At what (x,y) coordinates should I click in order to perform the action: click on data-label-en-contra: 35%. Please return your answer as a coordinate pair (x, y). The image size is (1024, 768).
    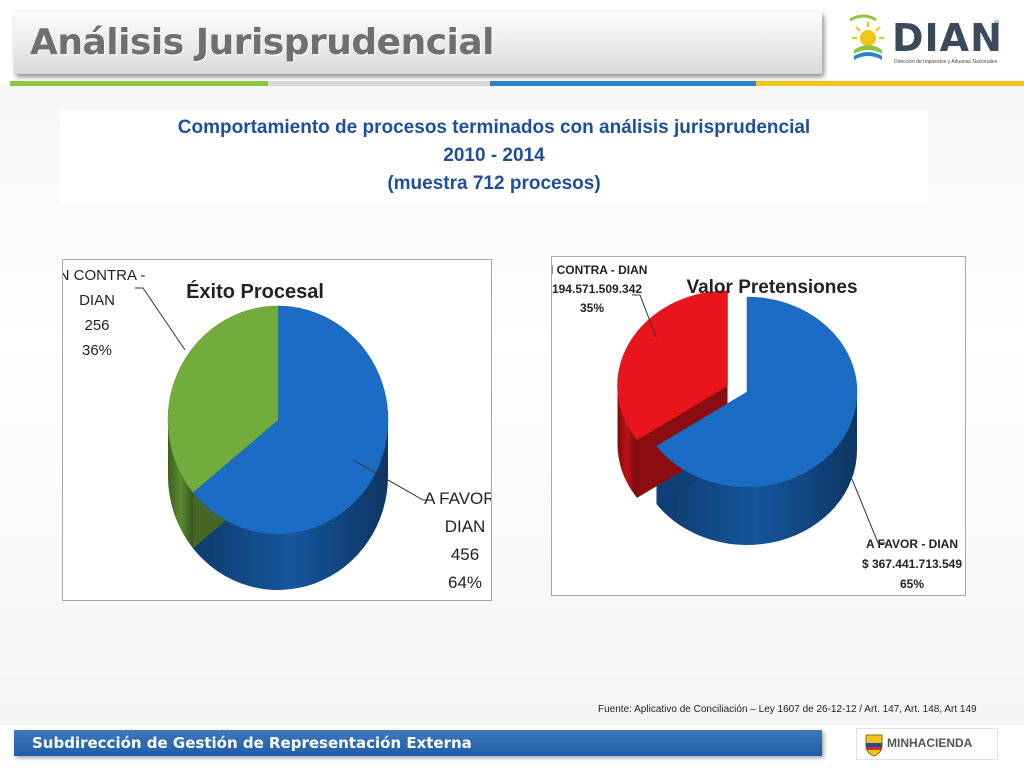
    Looking at the image, I should click on (592, 308).